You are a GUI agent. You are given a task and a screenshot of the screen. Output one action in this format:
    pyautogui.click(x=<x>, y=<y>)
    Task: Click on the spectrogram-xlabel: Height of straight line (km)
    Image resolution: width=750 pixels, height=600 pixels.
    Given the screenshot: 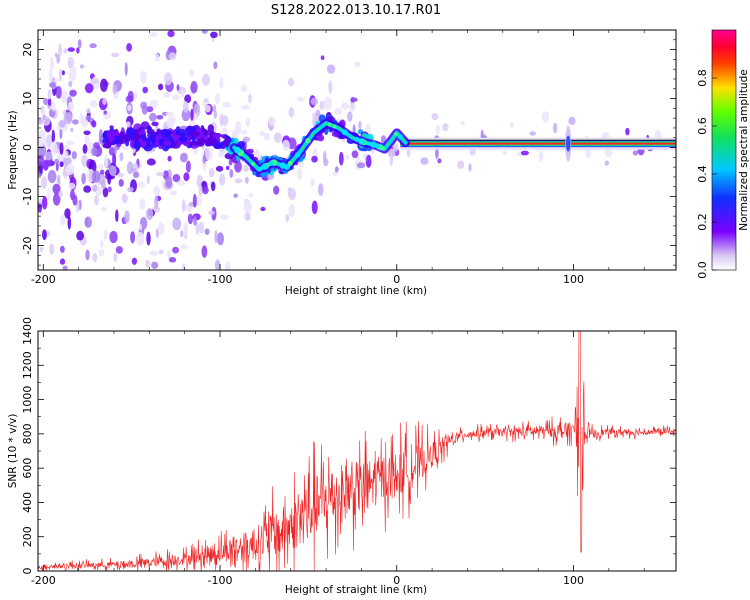 What is the action you would take?
    pyautogui.click(x=356, y=291)
    